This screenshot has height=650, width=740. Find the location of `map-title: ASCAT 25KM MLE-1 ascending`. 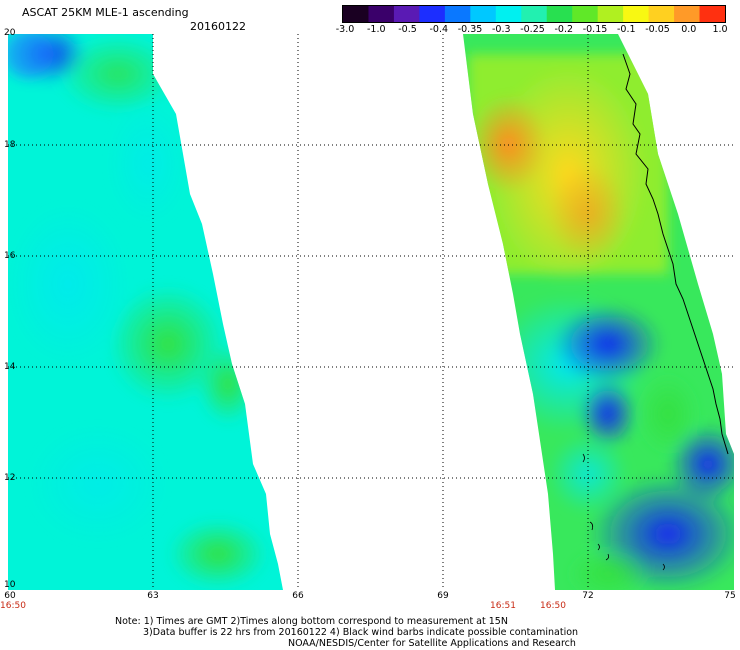

map-title: ASCAT 25KM MLE-1 ascending is located at coordinates (105, 12).